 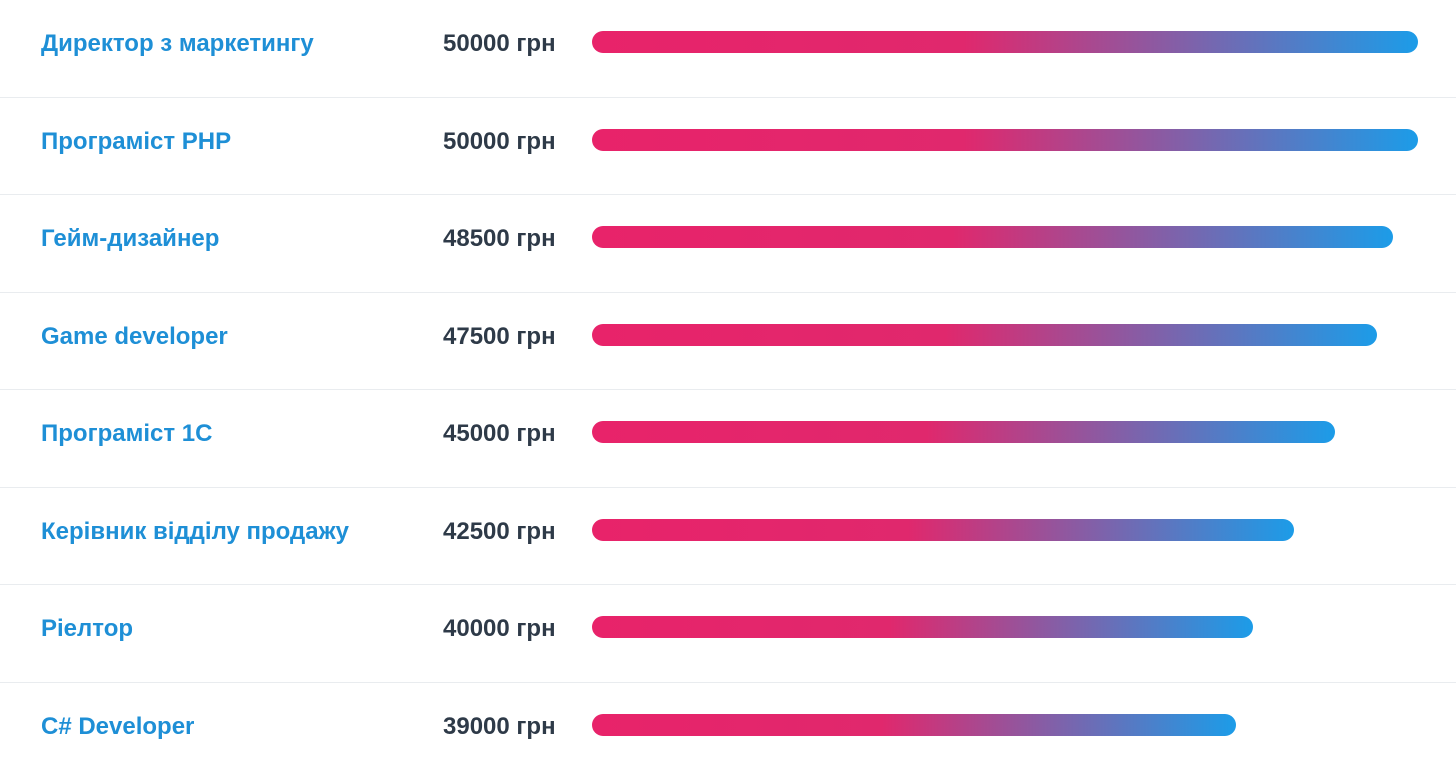 I want to click on salary-row: Директор з маркетингу 50000 грн, so click(x=728, y=49).